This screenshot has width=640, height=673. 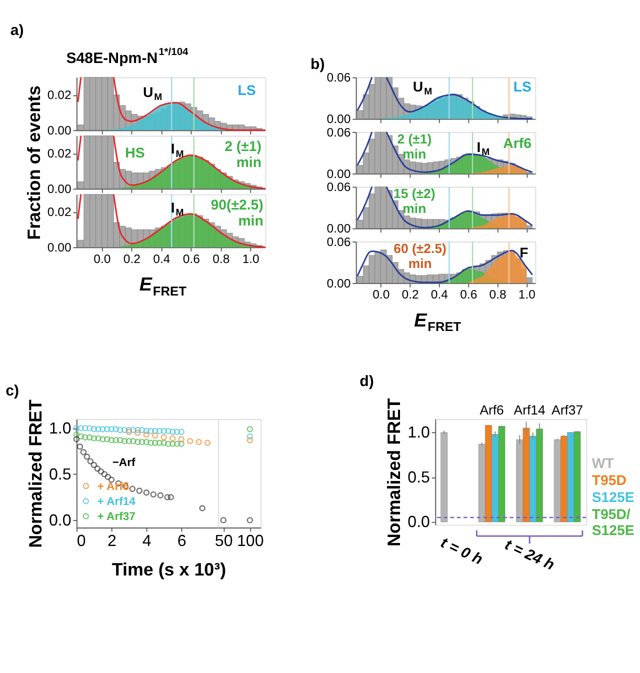 What do you see at coordinates (17, 30) in the screenshot?
I see `text: a)` at bounding box center [17, 30].